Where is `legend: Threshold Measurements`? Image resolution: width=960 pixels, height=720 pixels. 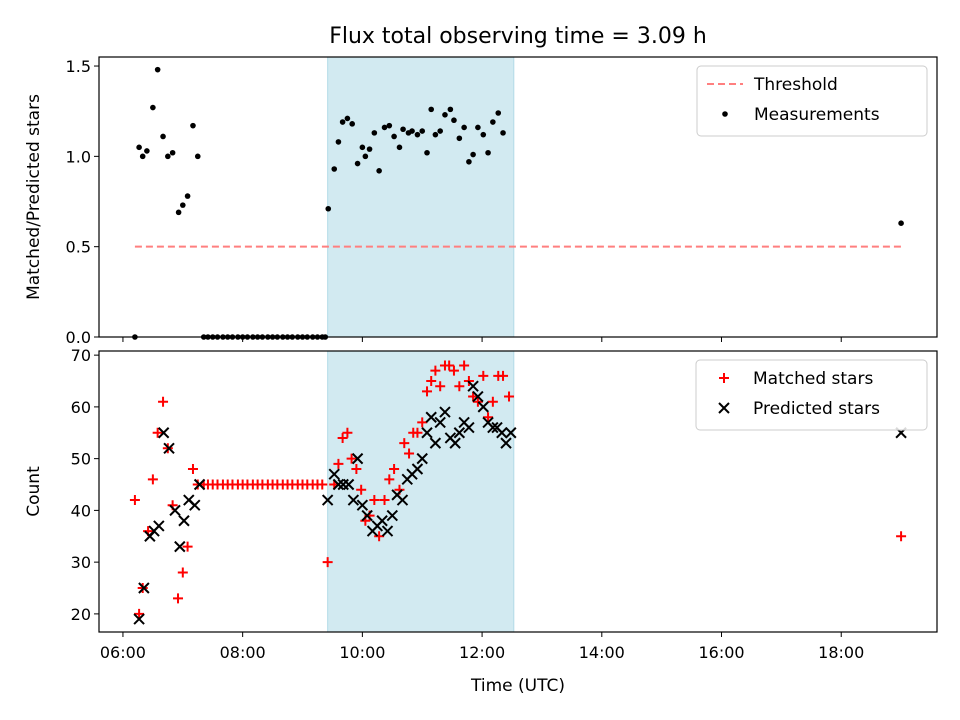
legend: Threshold Measurements is located at coordinates (812, 101).